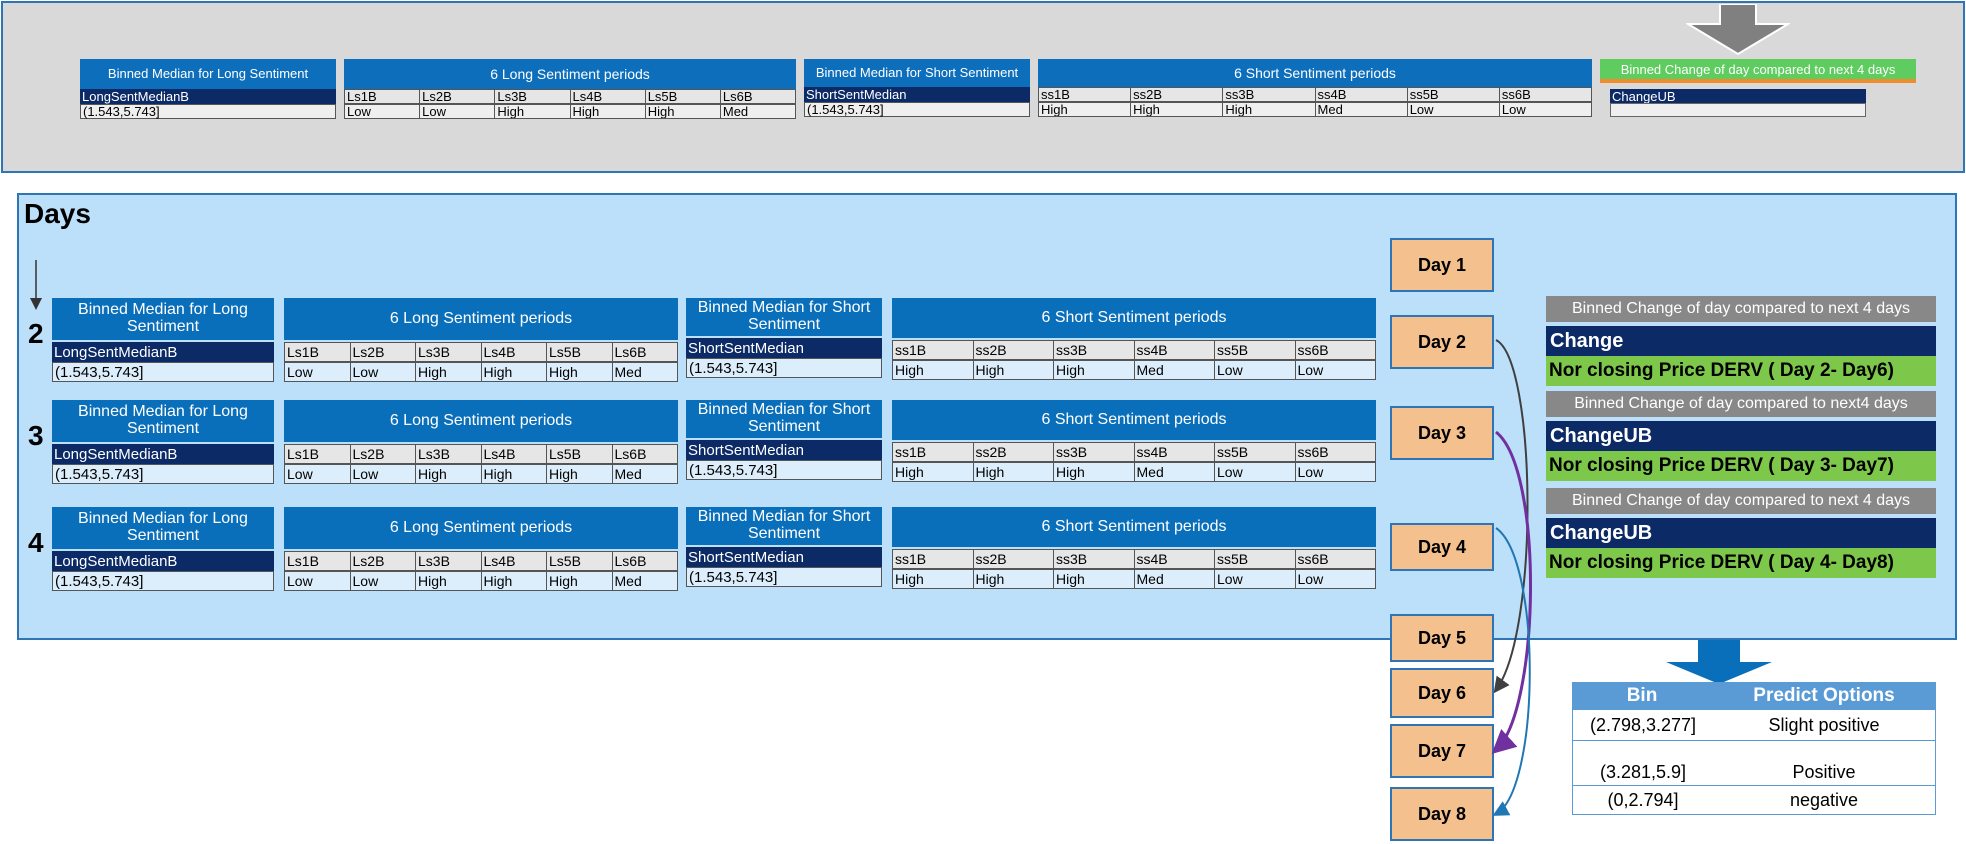 The height and width of the screenshot is (844, 1966). I want to click on day-box: Day 6, so click(1442, 693).